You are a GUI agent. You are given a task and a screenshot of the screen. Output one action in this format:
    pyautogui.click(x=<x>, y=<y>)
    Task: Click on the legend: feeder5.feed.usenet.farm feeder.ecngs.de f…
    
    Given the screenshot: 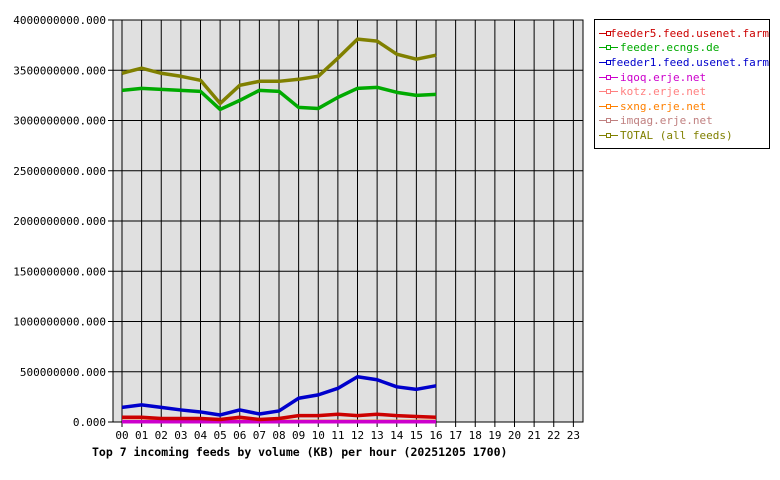 What is the action you would take?
    pyautogui.click(x=682, y=84)
    